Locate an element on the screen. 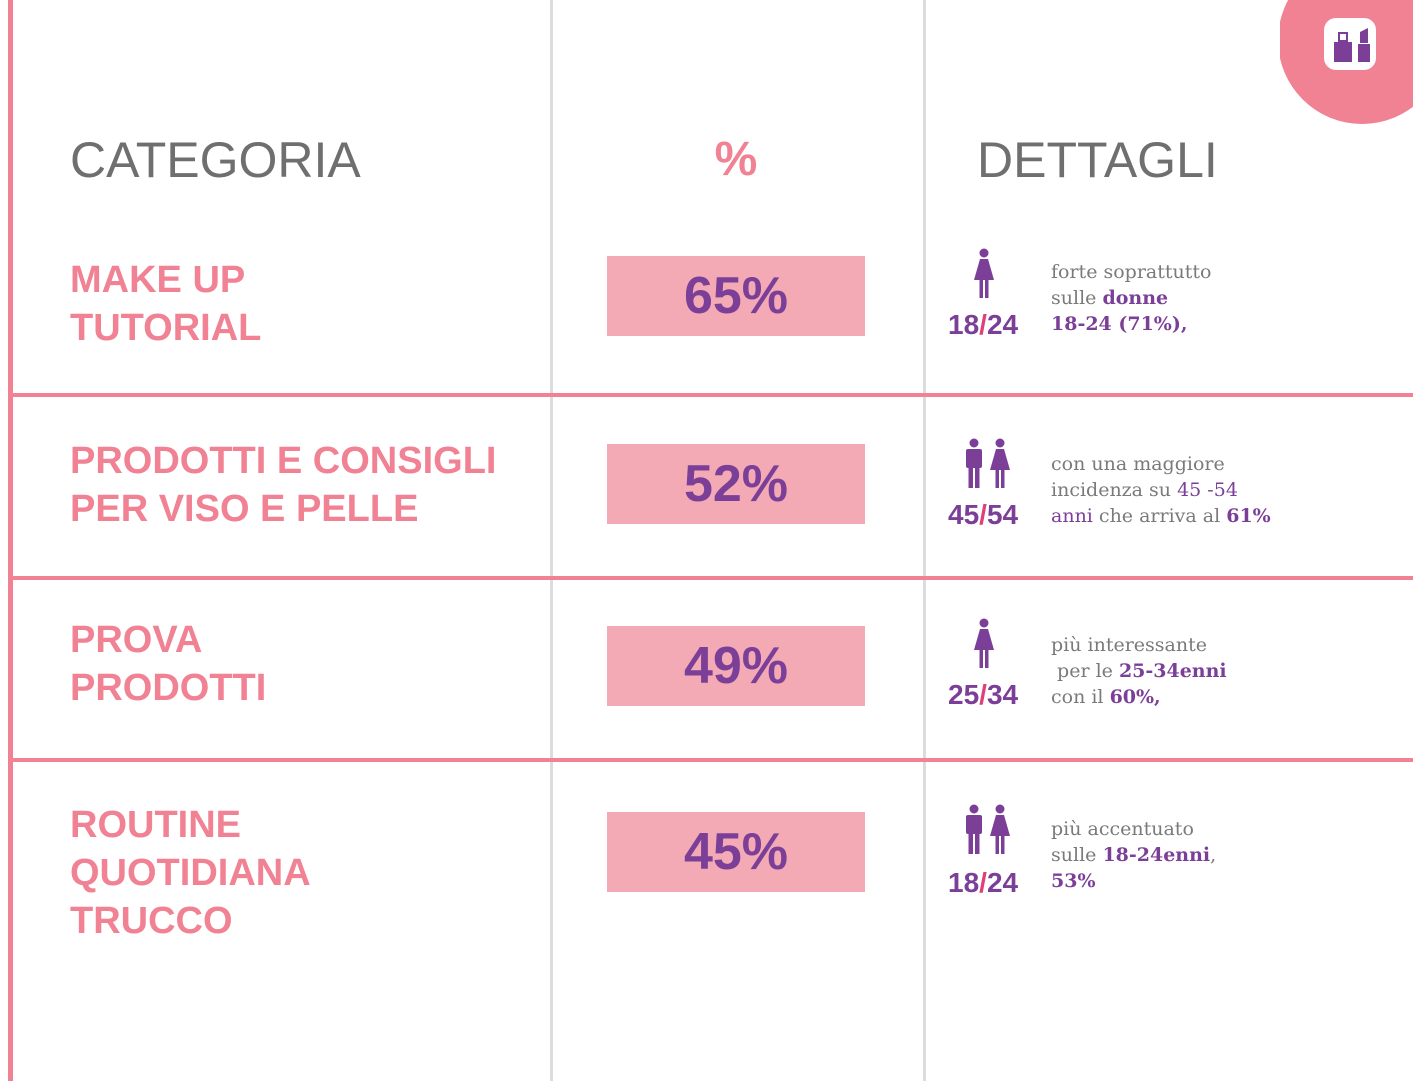  text: incidenza su is located at coordinates (1114, 490).